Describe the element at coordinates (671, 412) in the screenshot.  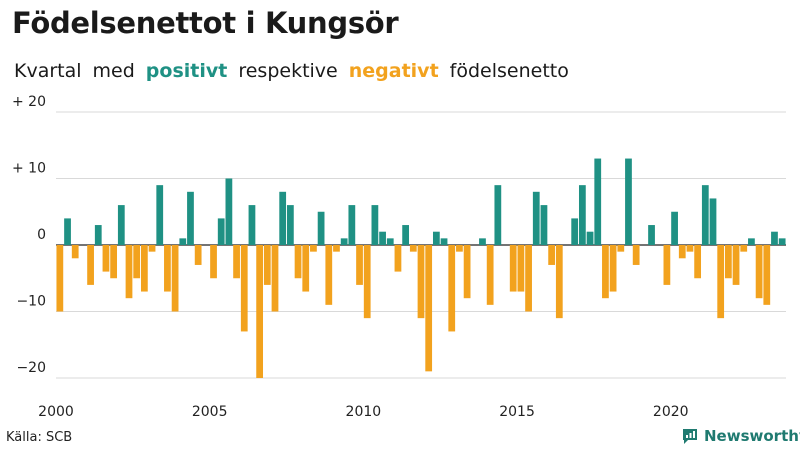
I see `x-tick-label: 2020` at that location.